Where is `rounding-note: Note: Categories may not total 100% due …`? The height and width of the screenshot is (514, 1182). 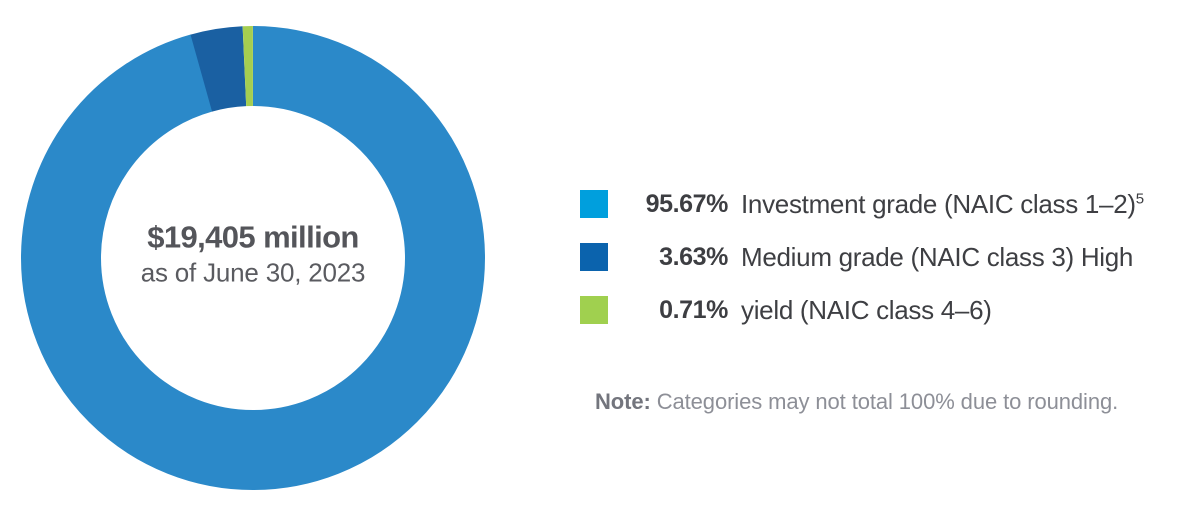
rounding-note: Note: Categories may not total 100% due … is located at coordinates (856, 402).